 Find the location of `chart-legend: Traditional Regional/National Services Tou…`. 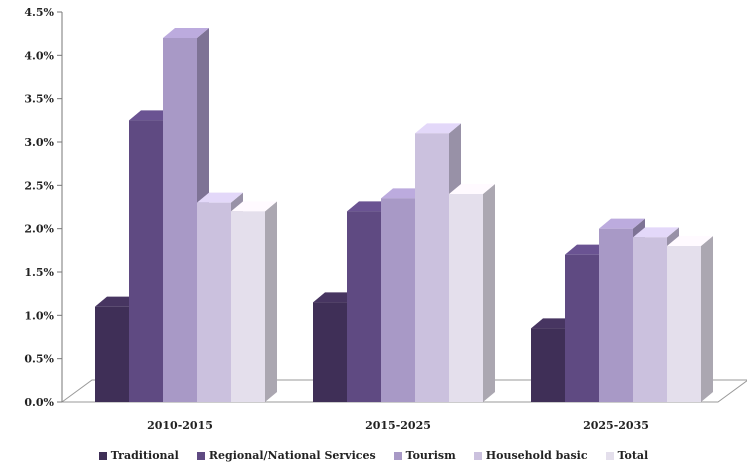

chart-legend: Traditional Regional/National Services Tou… is located at coordinates (373, 455).